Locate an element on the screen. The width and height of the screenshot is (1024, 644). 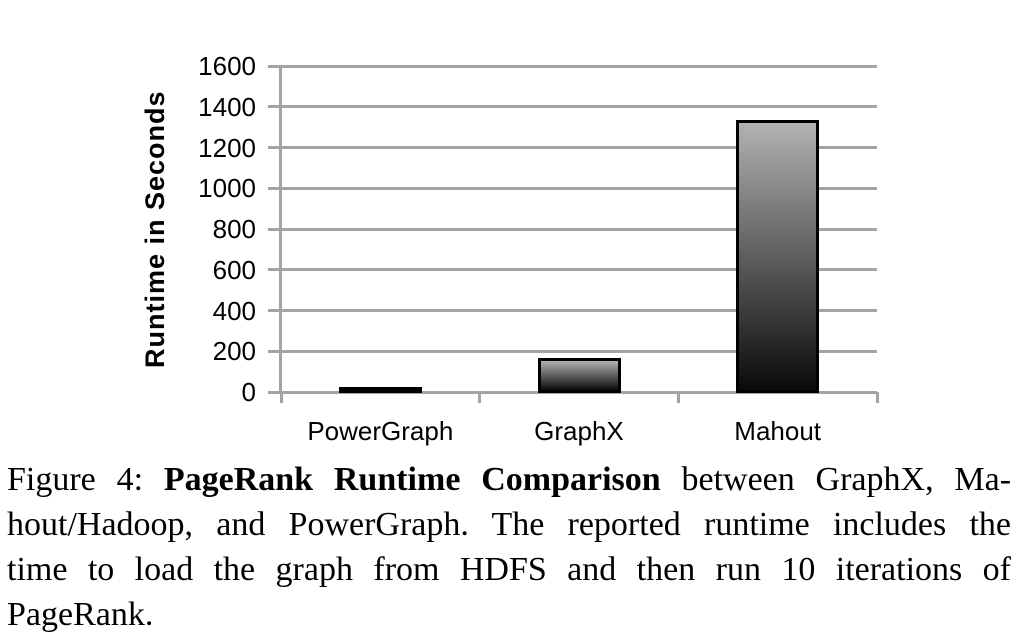
y-tick-label-600: 600 is located at coordinates (234, 269).